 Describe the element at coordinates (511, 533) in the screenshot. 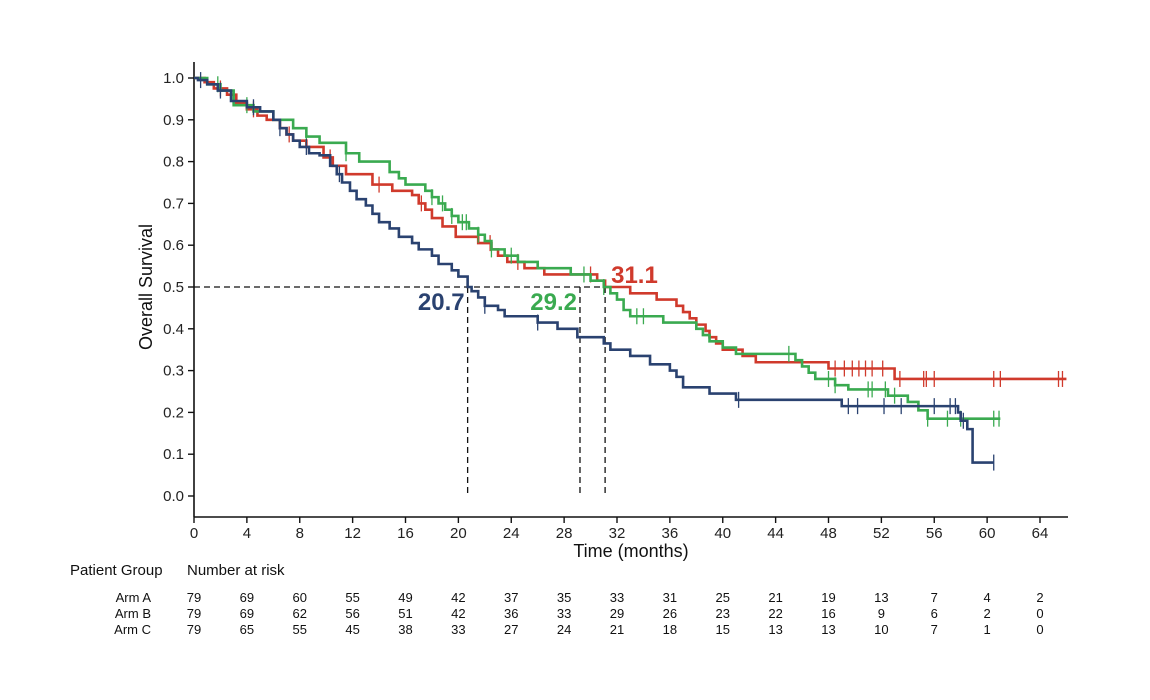

I see `x-tick-label: 24` at that location.